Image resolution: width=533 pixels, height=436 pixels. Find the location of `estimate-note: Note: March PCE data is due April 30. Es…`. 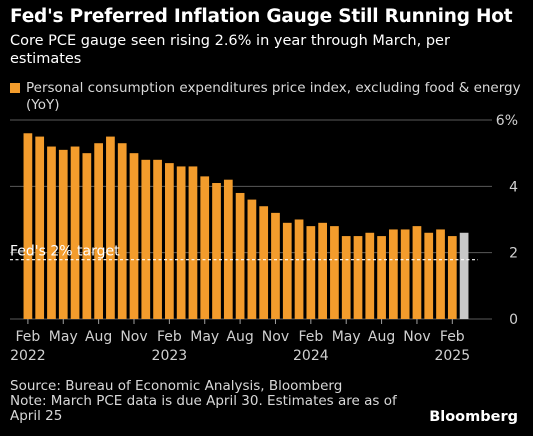

estimate-note: Note: March PCE data is due April 30. Es… is located at coordinates (203, 408).